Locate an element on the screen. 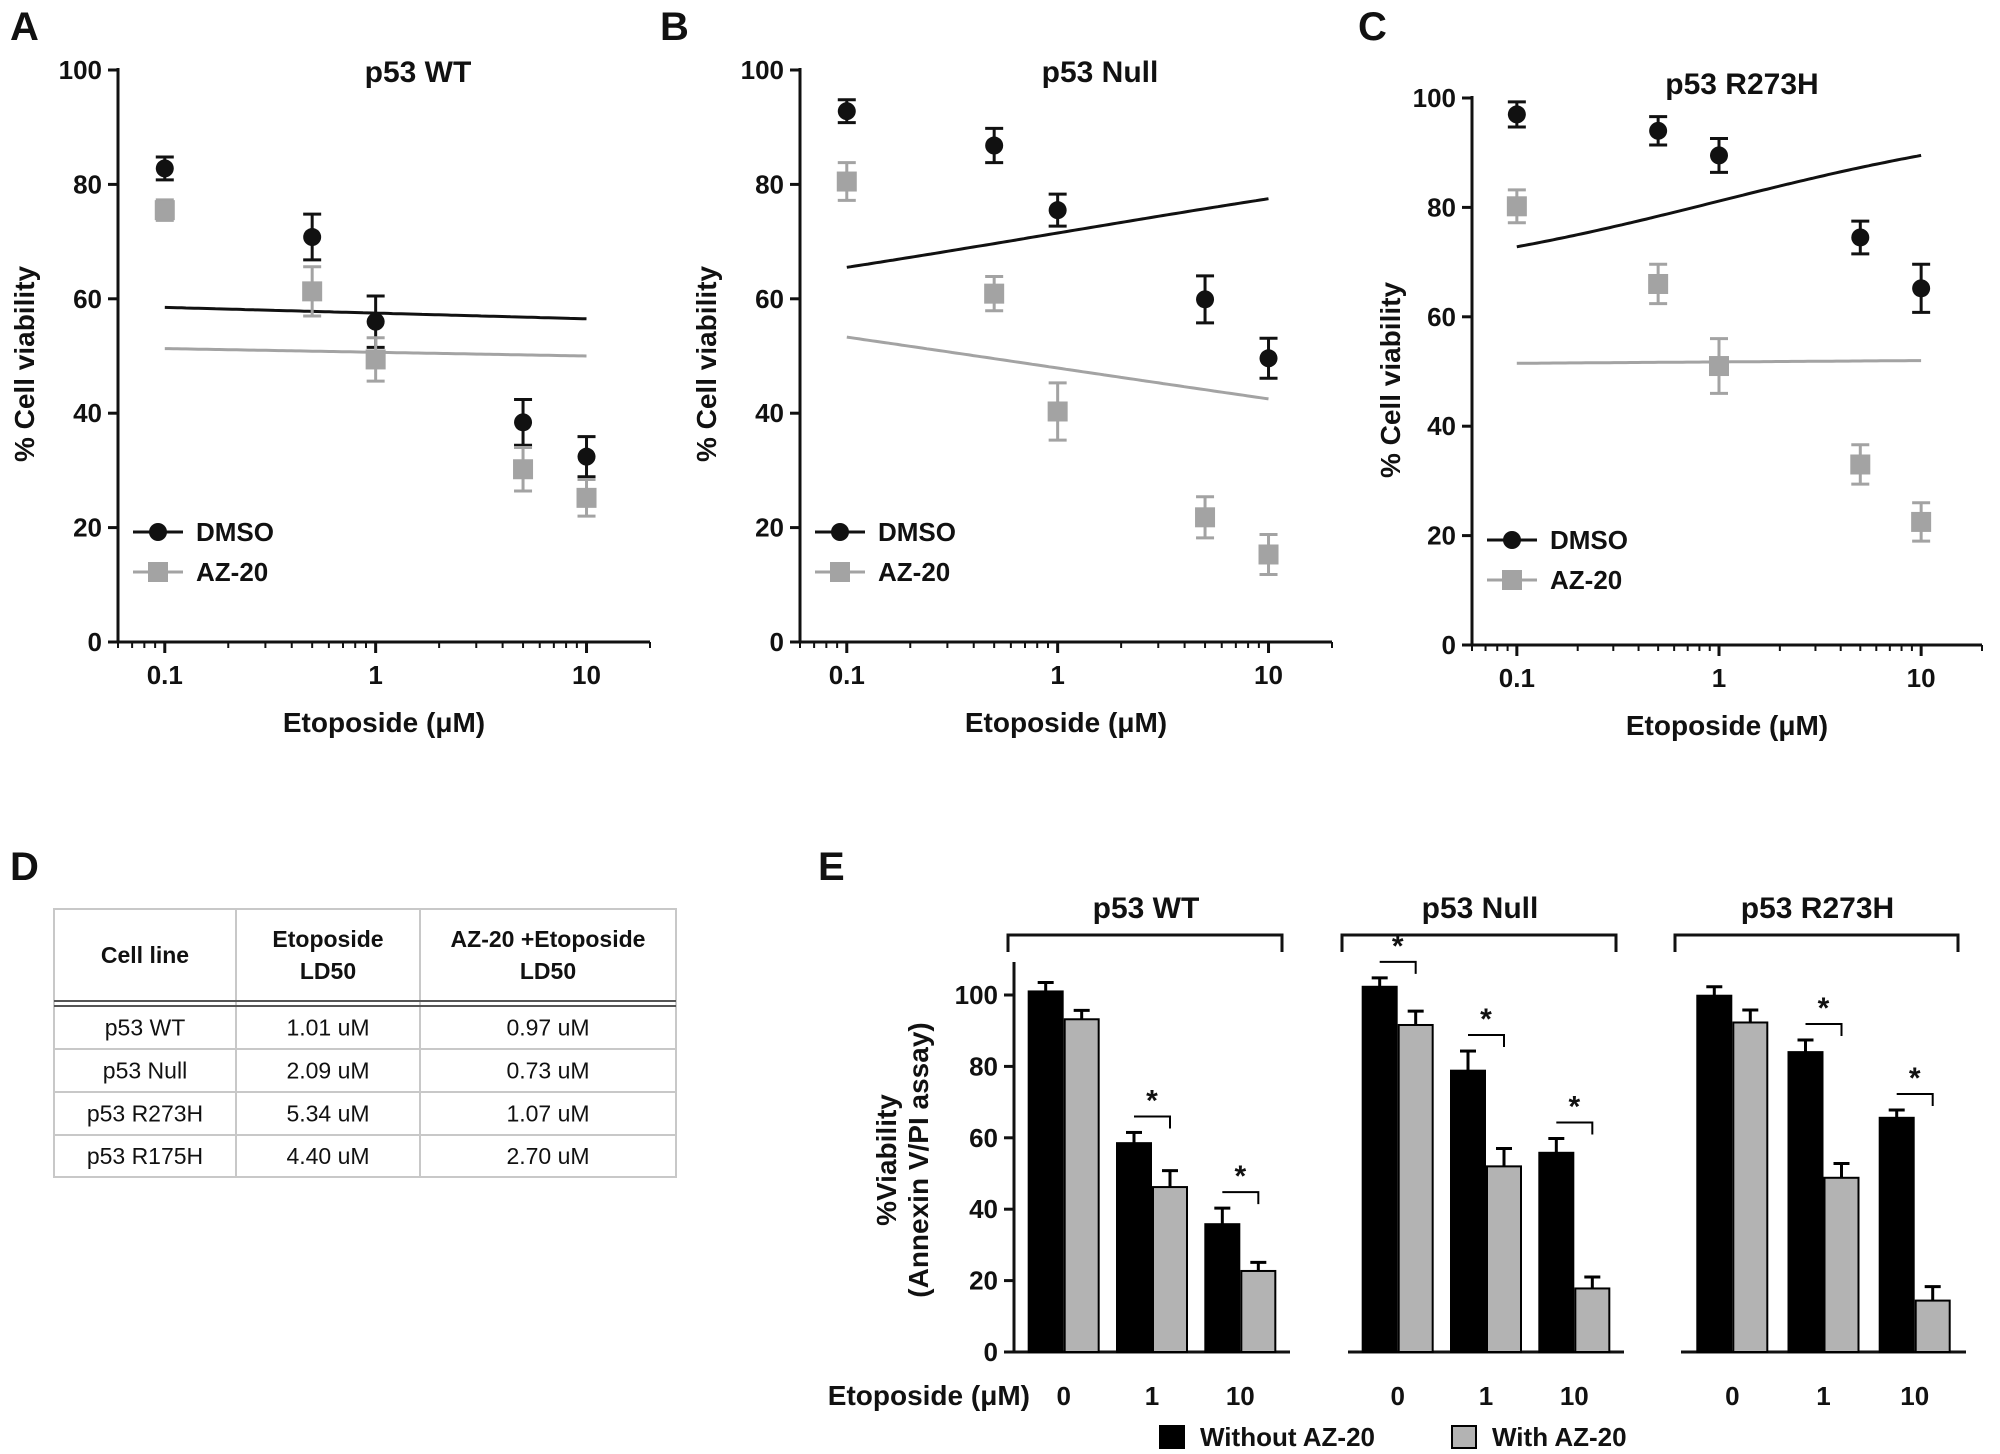 Image resolution: width=2000 pixels, height=1454 pixels. legend-label-without-az-20: Without AZ-20 is located at coordinates (1287, 1437).